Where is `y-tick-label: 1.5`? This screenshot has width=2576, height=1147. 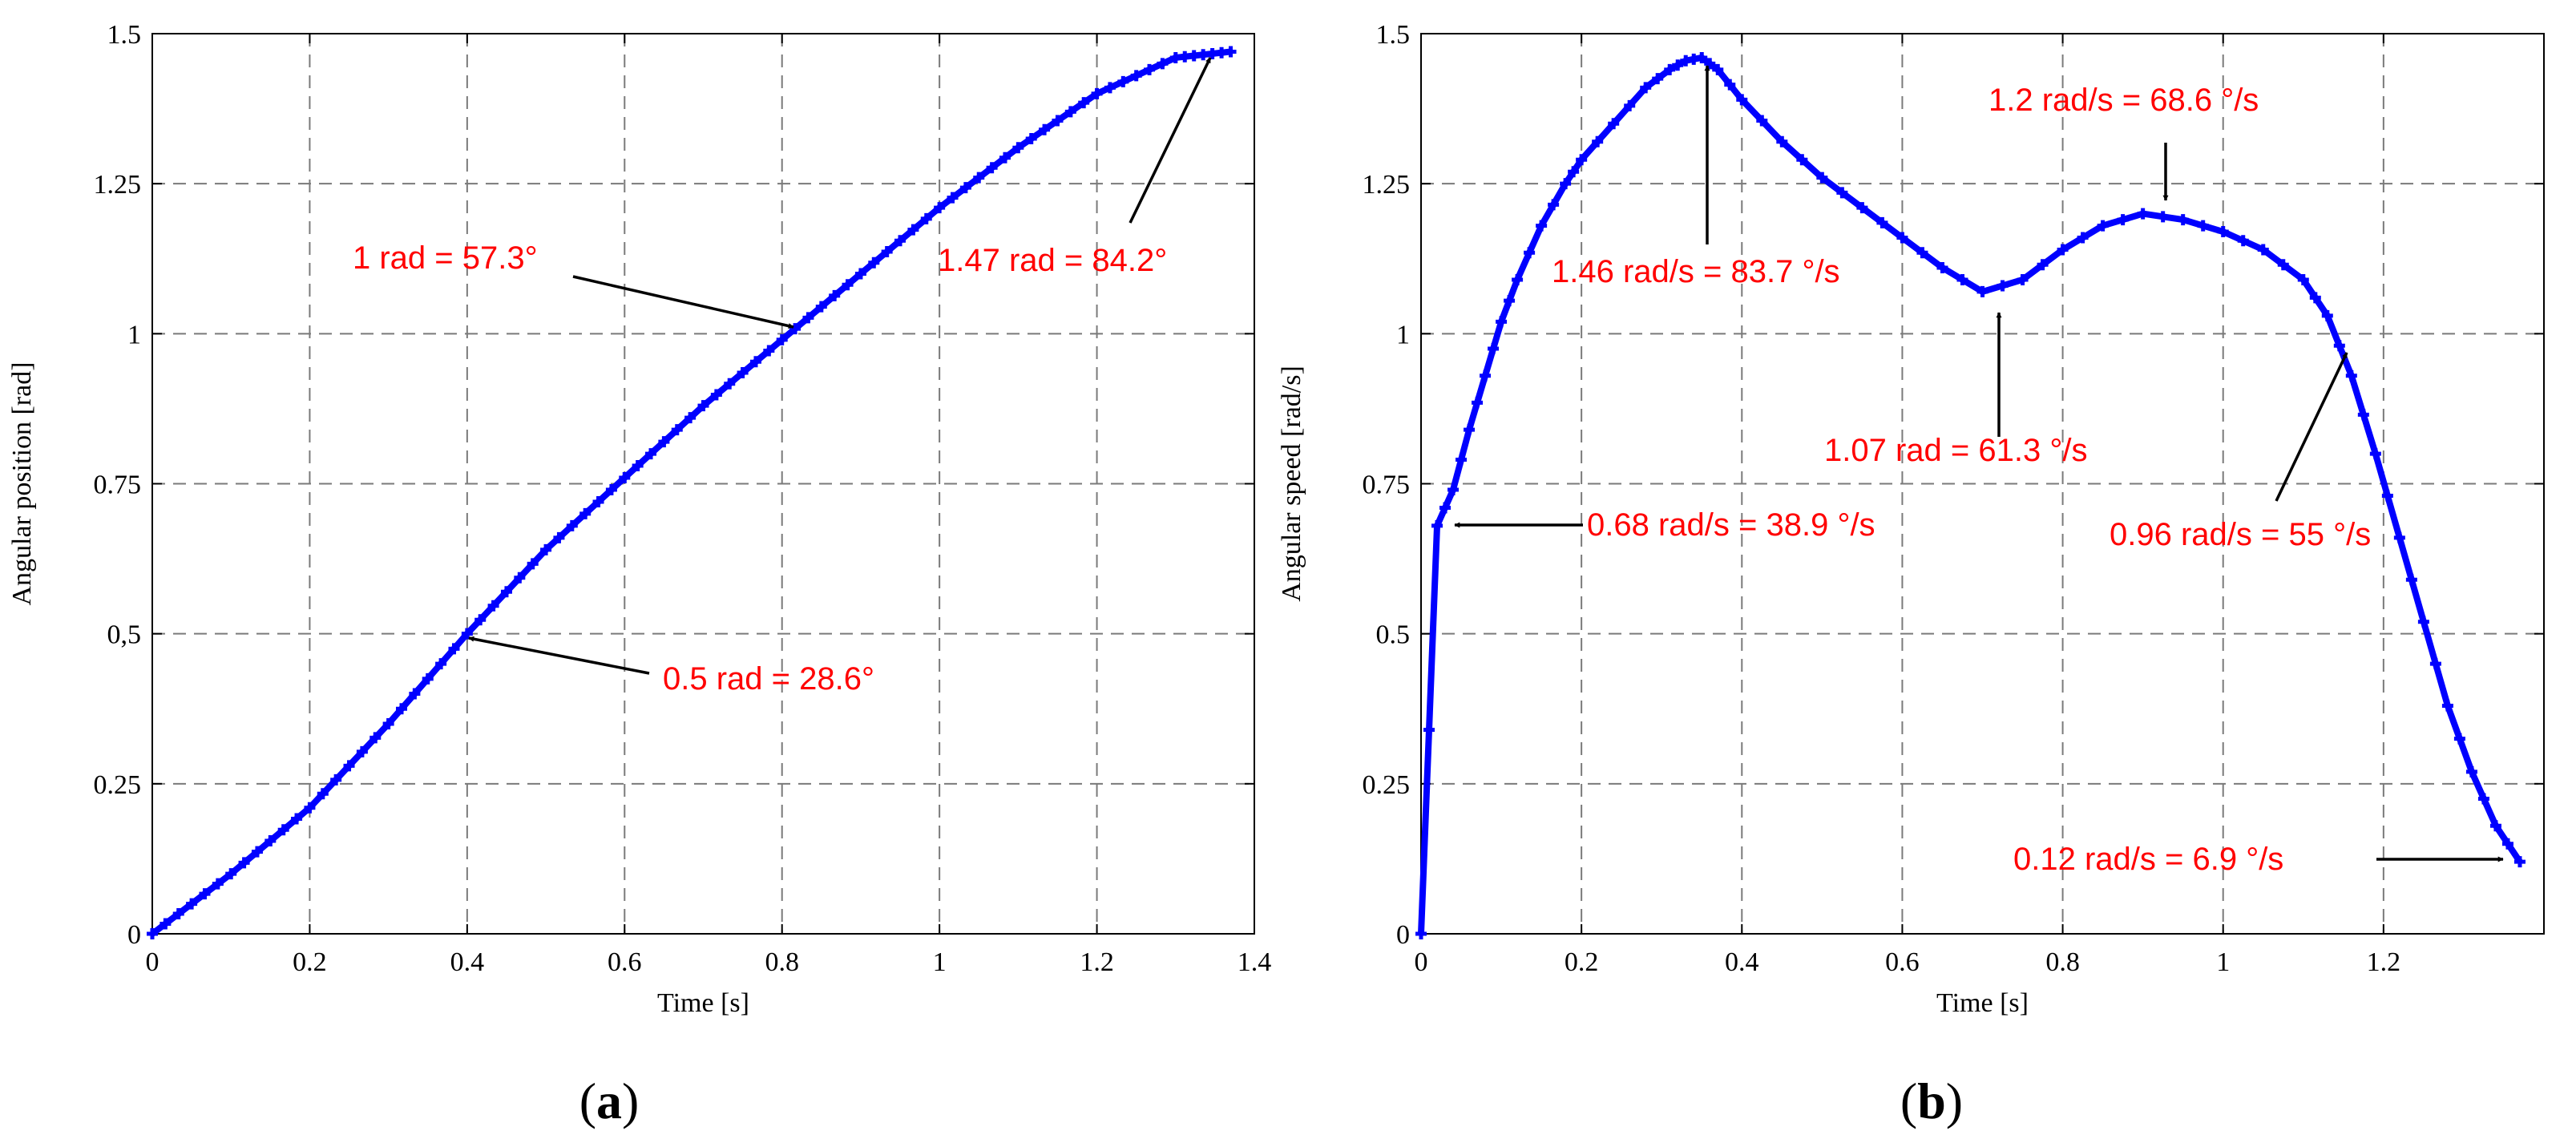
y-tick-label: 1.5 is located at coordinates (1393, 35).